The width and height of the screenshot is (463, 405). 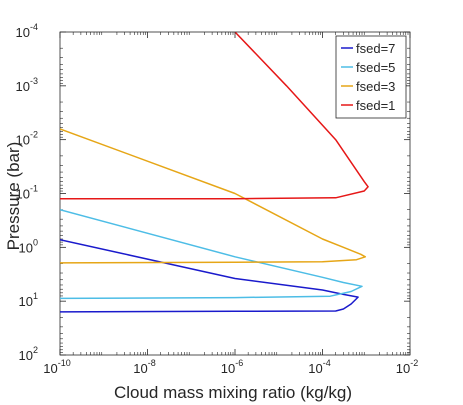 I want to click on legend: fsed=7 fsed=5 fsed=3 fsed=1, so click(x=371, y=77).